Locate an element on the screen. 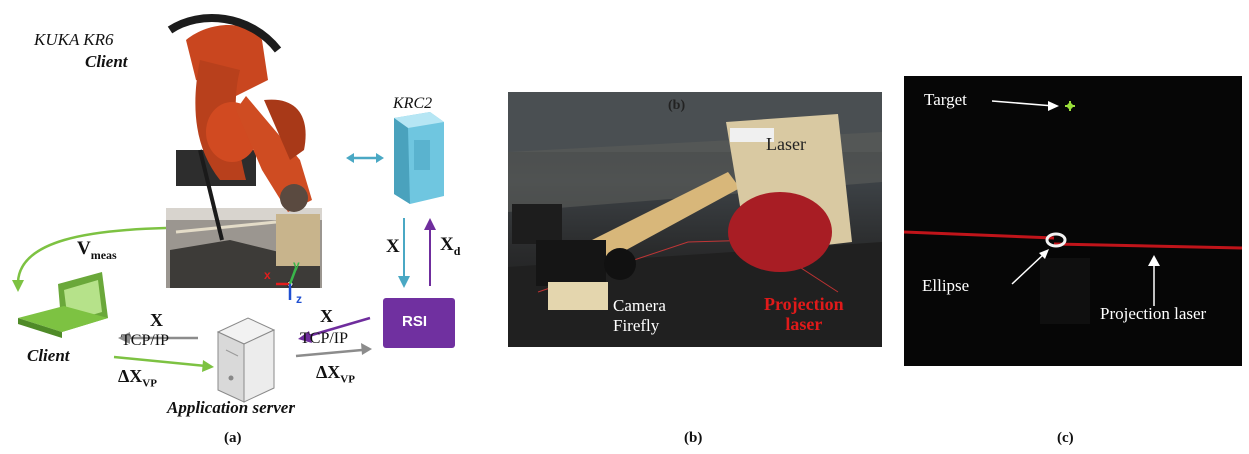 The height and width of the screenshot is (454, 1249). camera-line1: Camera is located at coordinates (639, 305).